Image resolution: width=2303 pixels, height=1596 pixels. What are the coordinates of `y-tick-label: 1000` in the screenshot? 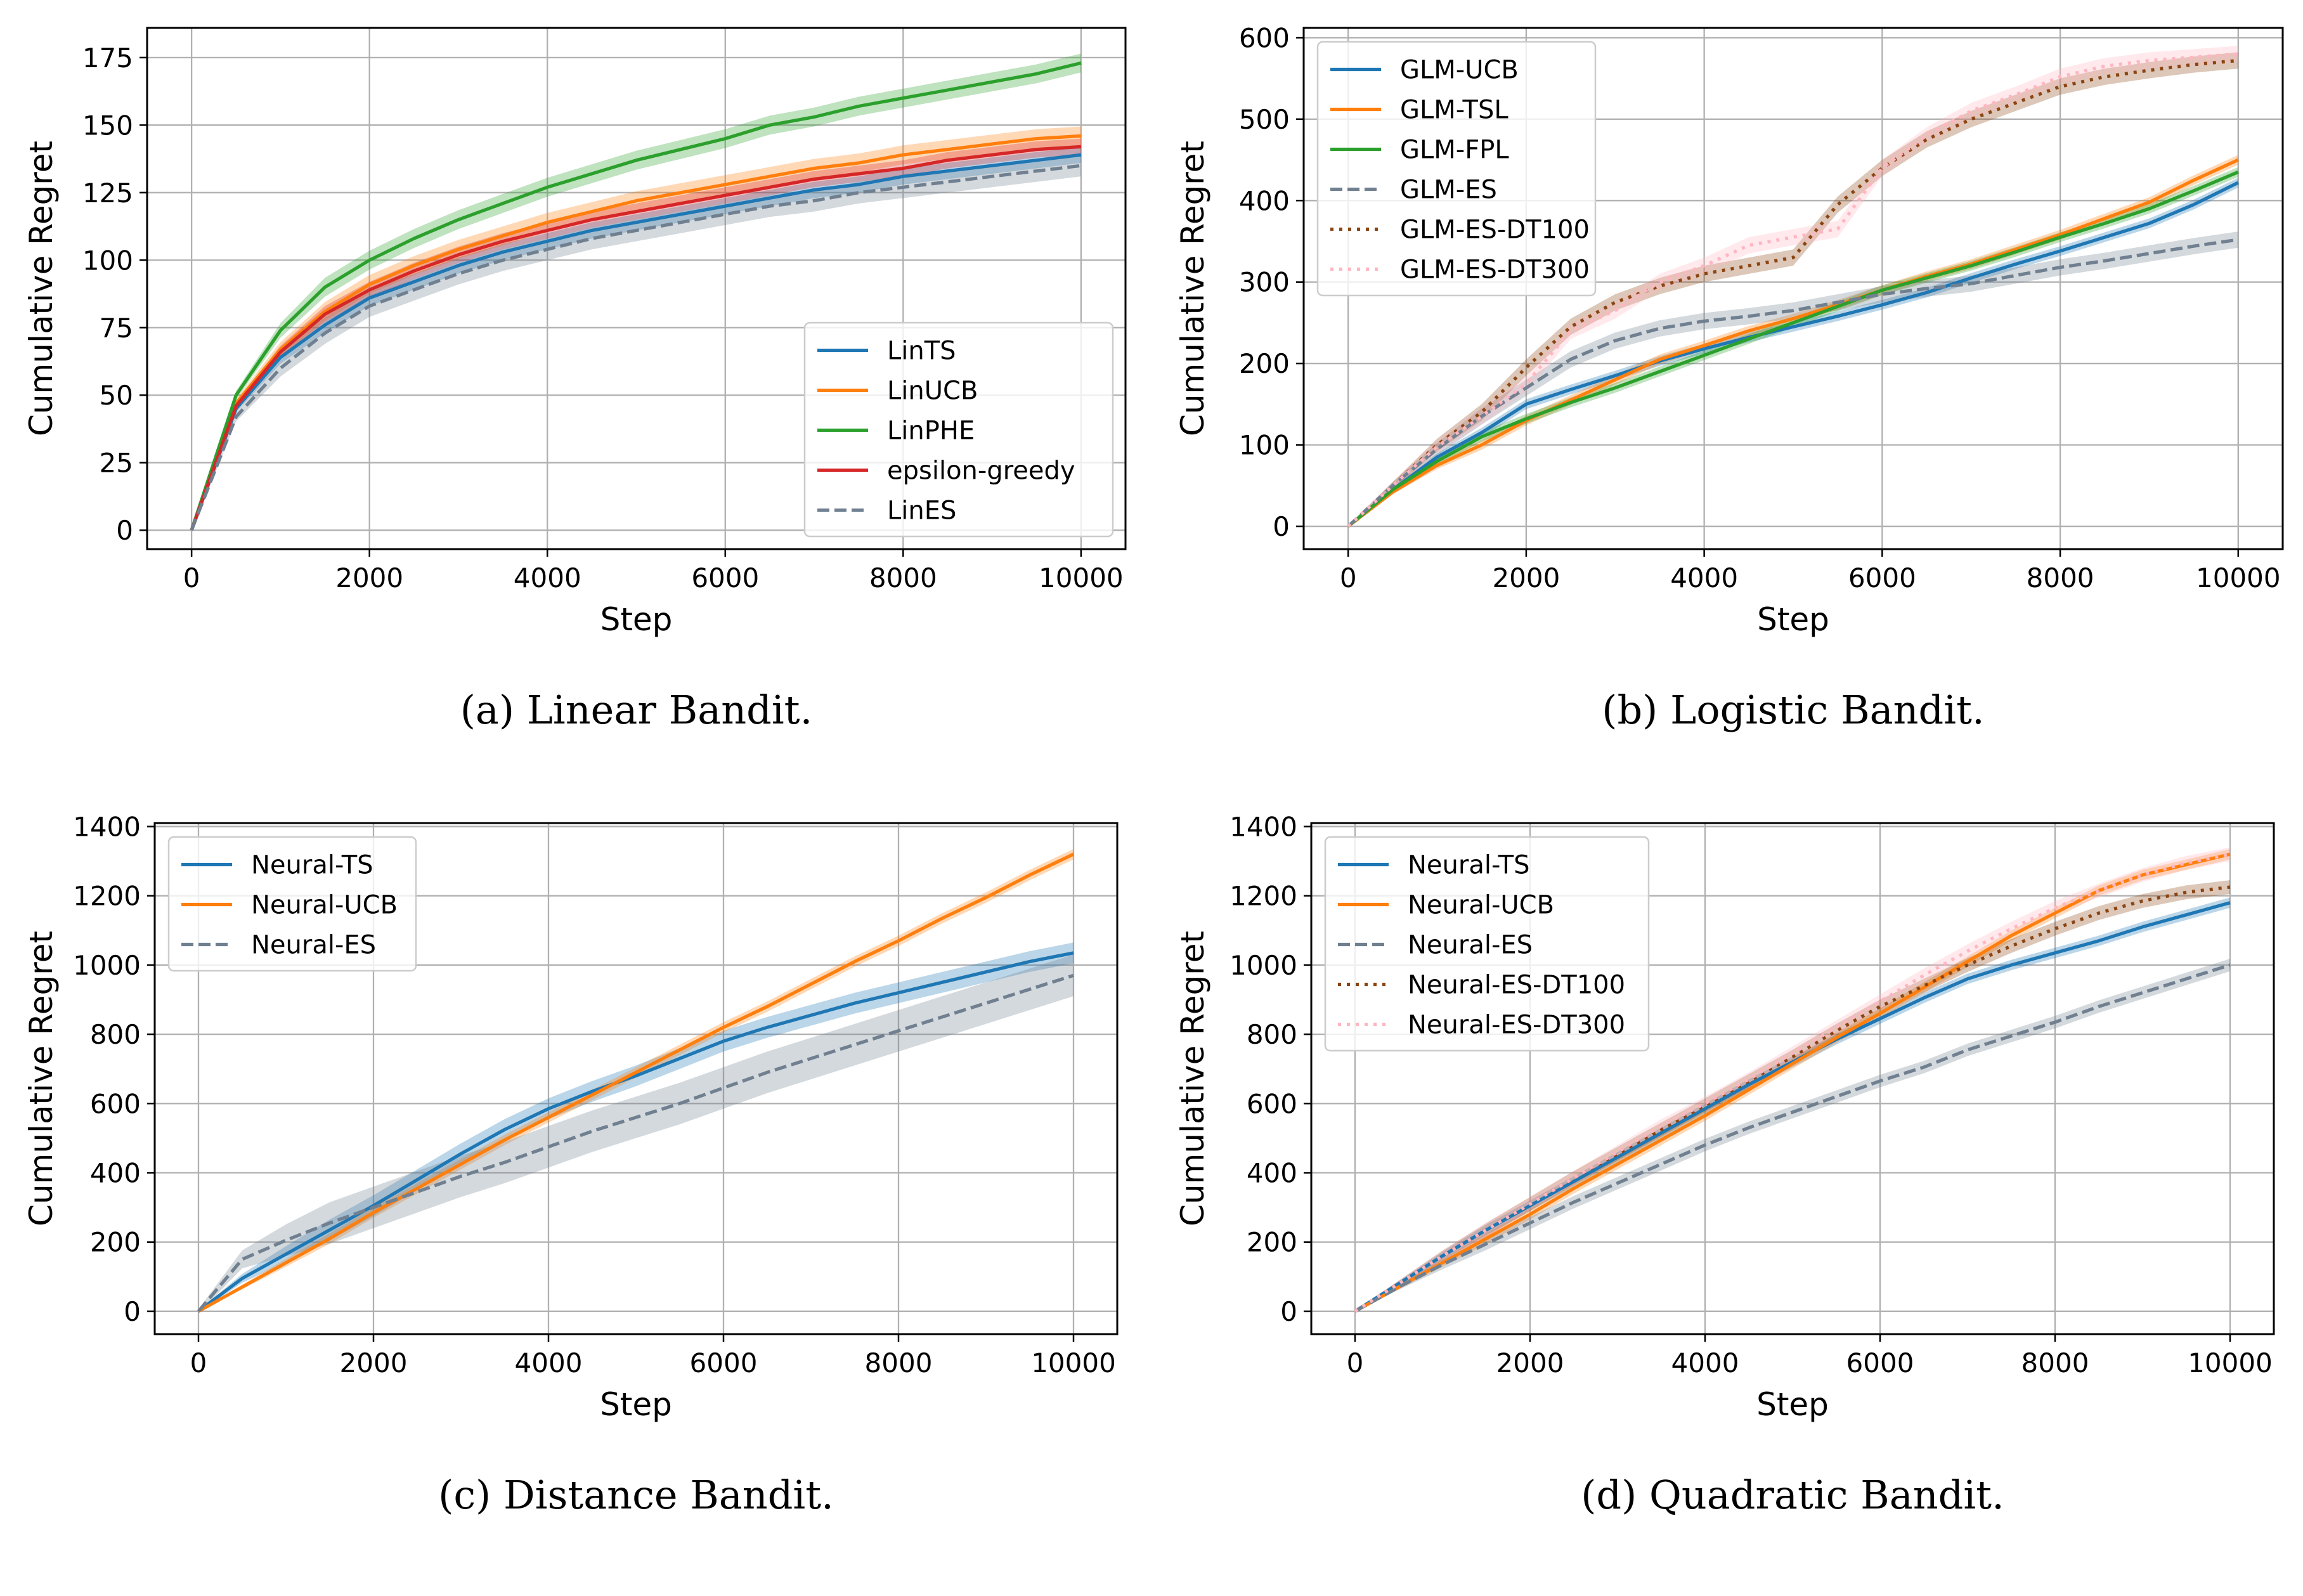 It's located at (1263, 965).